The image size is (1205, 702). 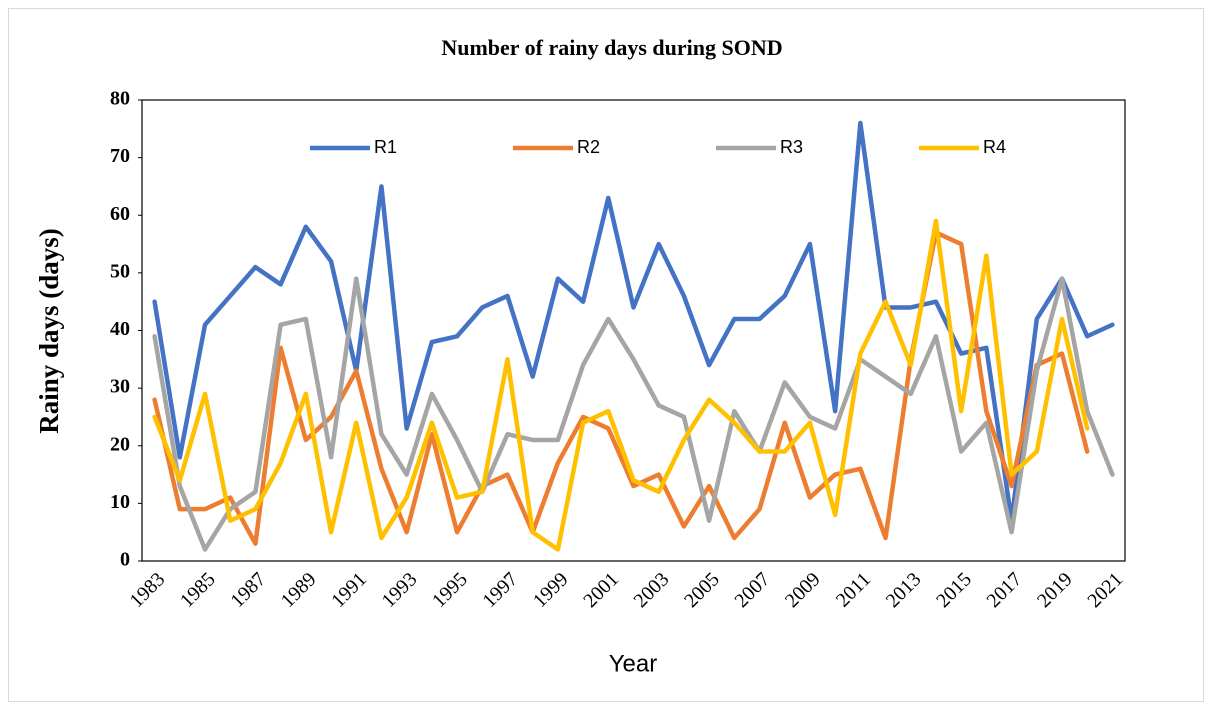 I want to click on chart-title: Number of rainy days during SOND, so click(x=611, y=47).